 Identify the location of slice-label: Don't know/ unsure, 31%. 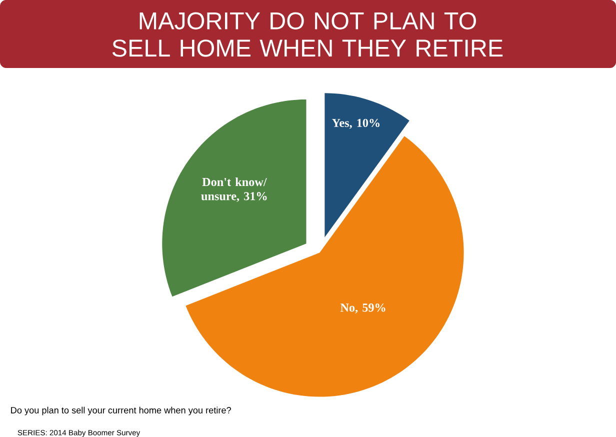
(234, 190).